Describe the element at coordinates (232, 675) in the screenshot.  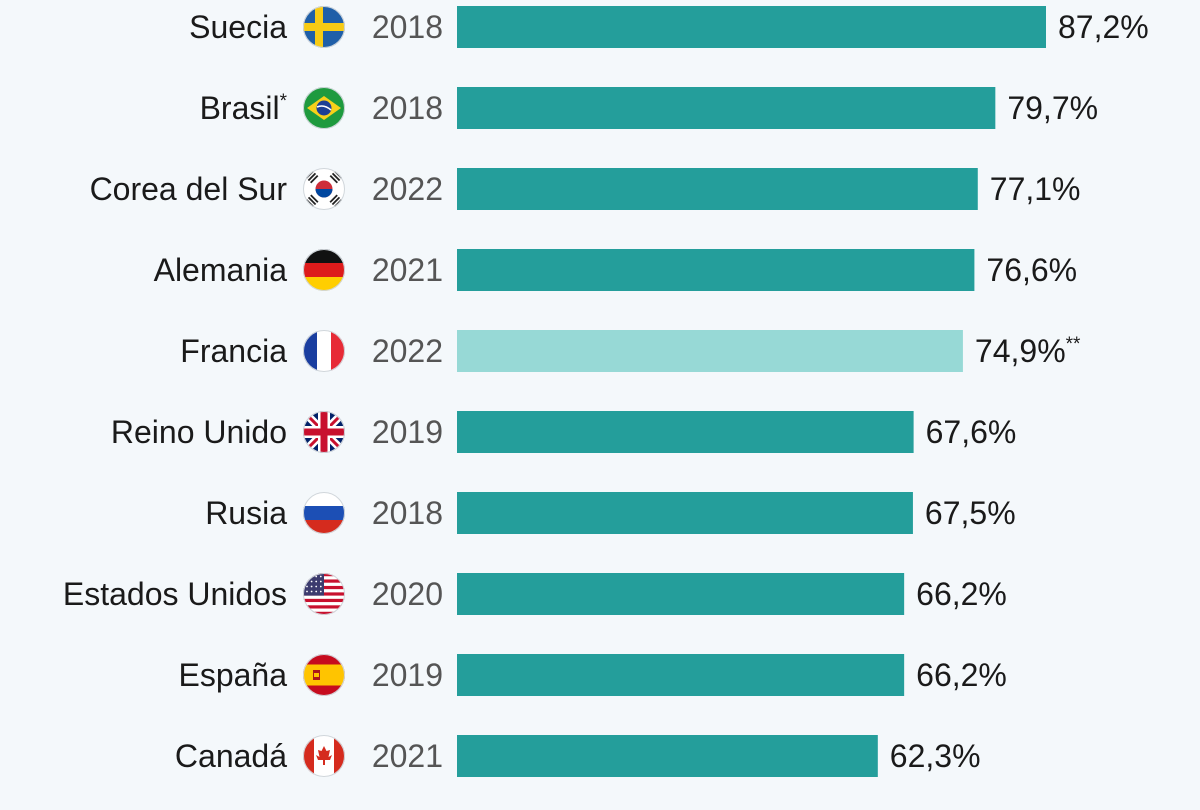
I see `country-label: España` at that location.